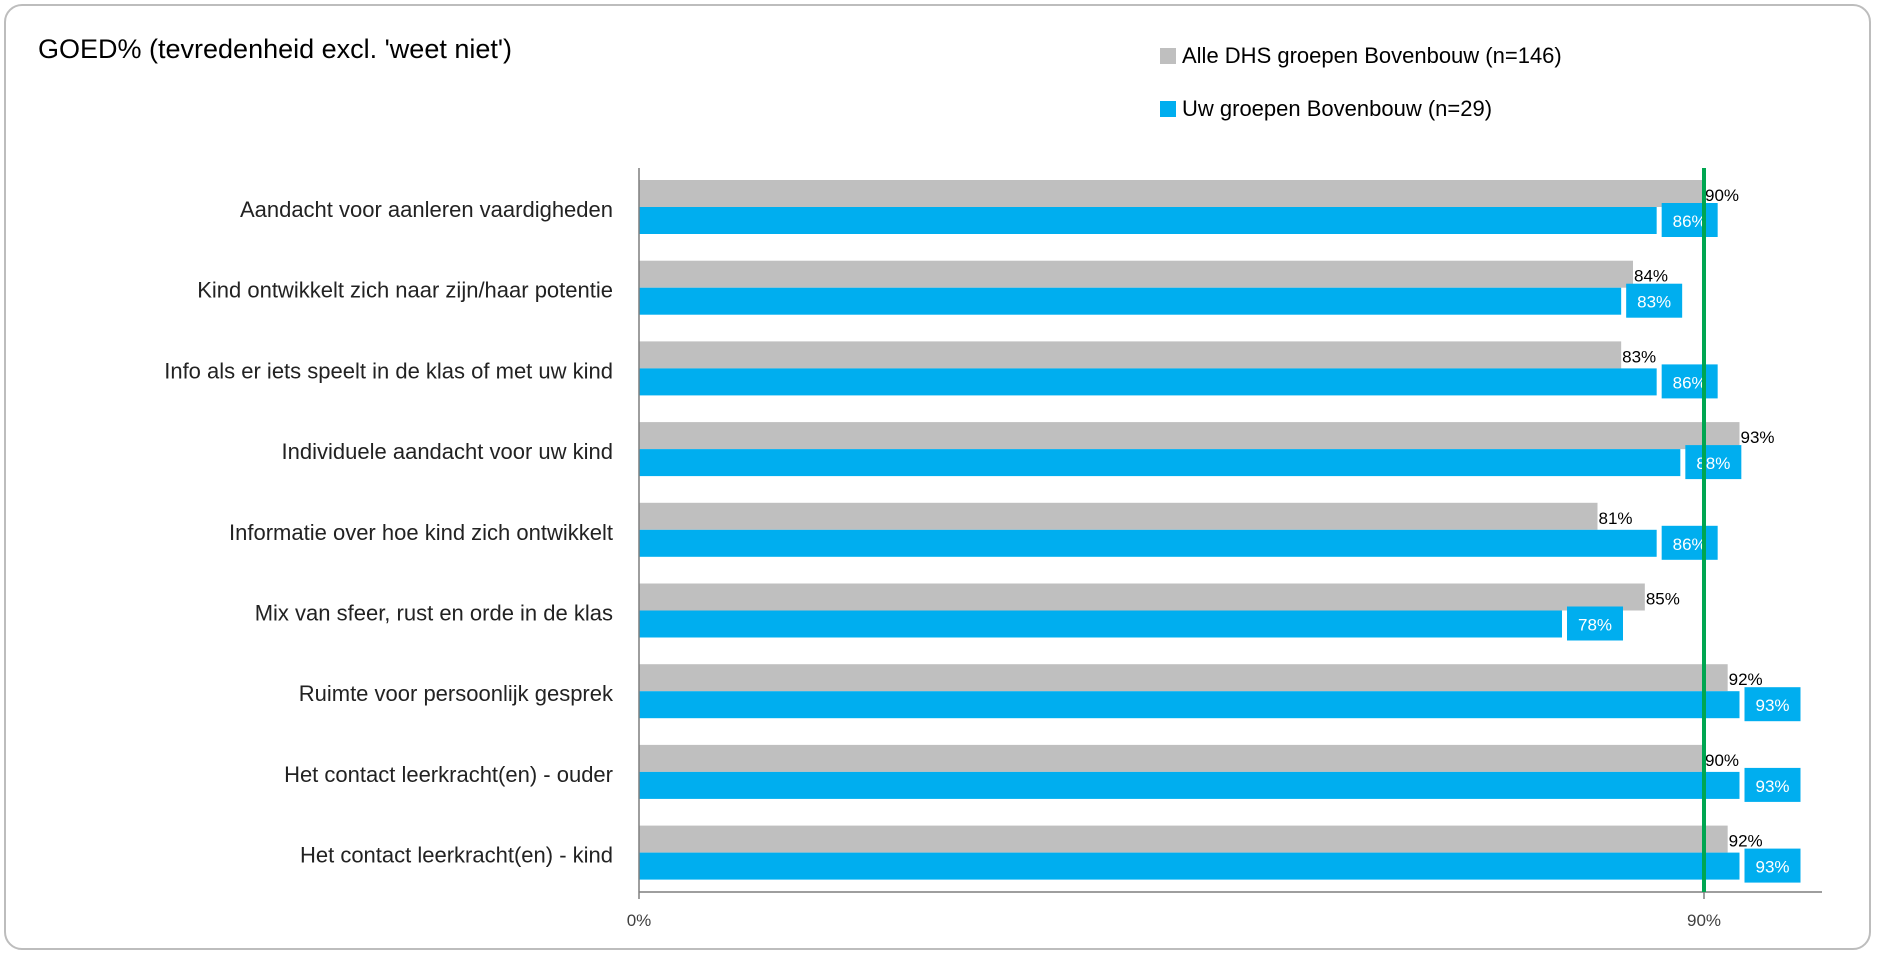 The height and width of the screenshot is (956, 1877). Describe the element at coordinates (421, 532) in the screenshot. I see `category-label-4: Informatie over hoe kind zich ontwikkelt` at that location.